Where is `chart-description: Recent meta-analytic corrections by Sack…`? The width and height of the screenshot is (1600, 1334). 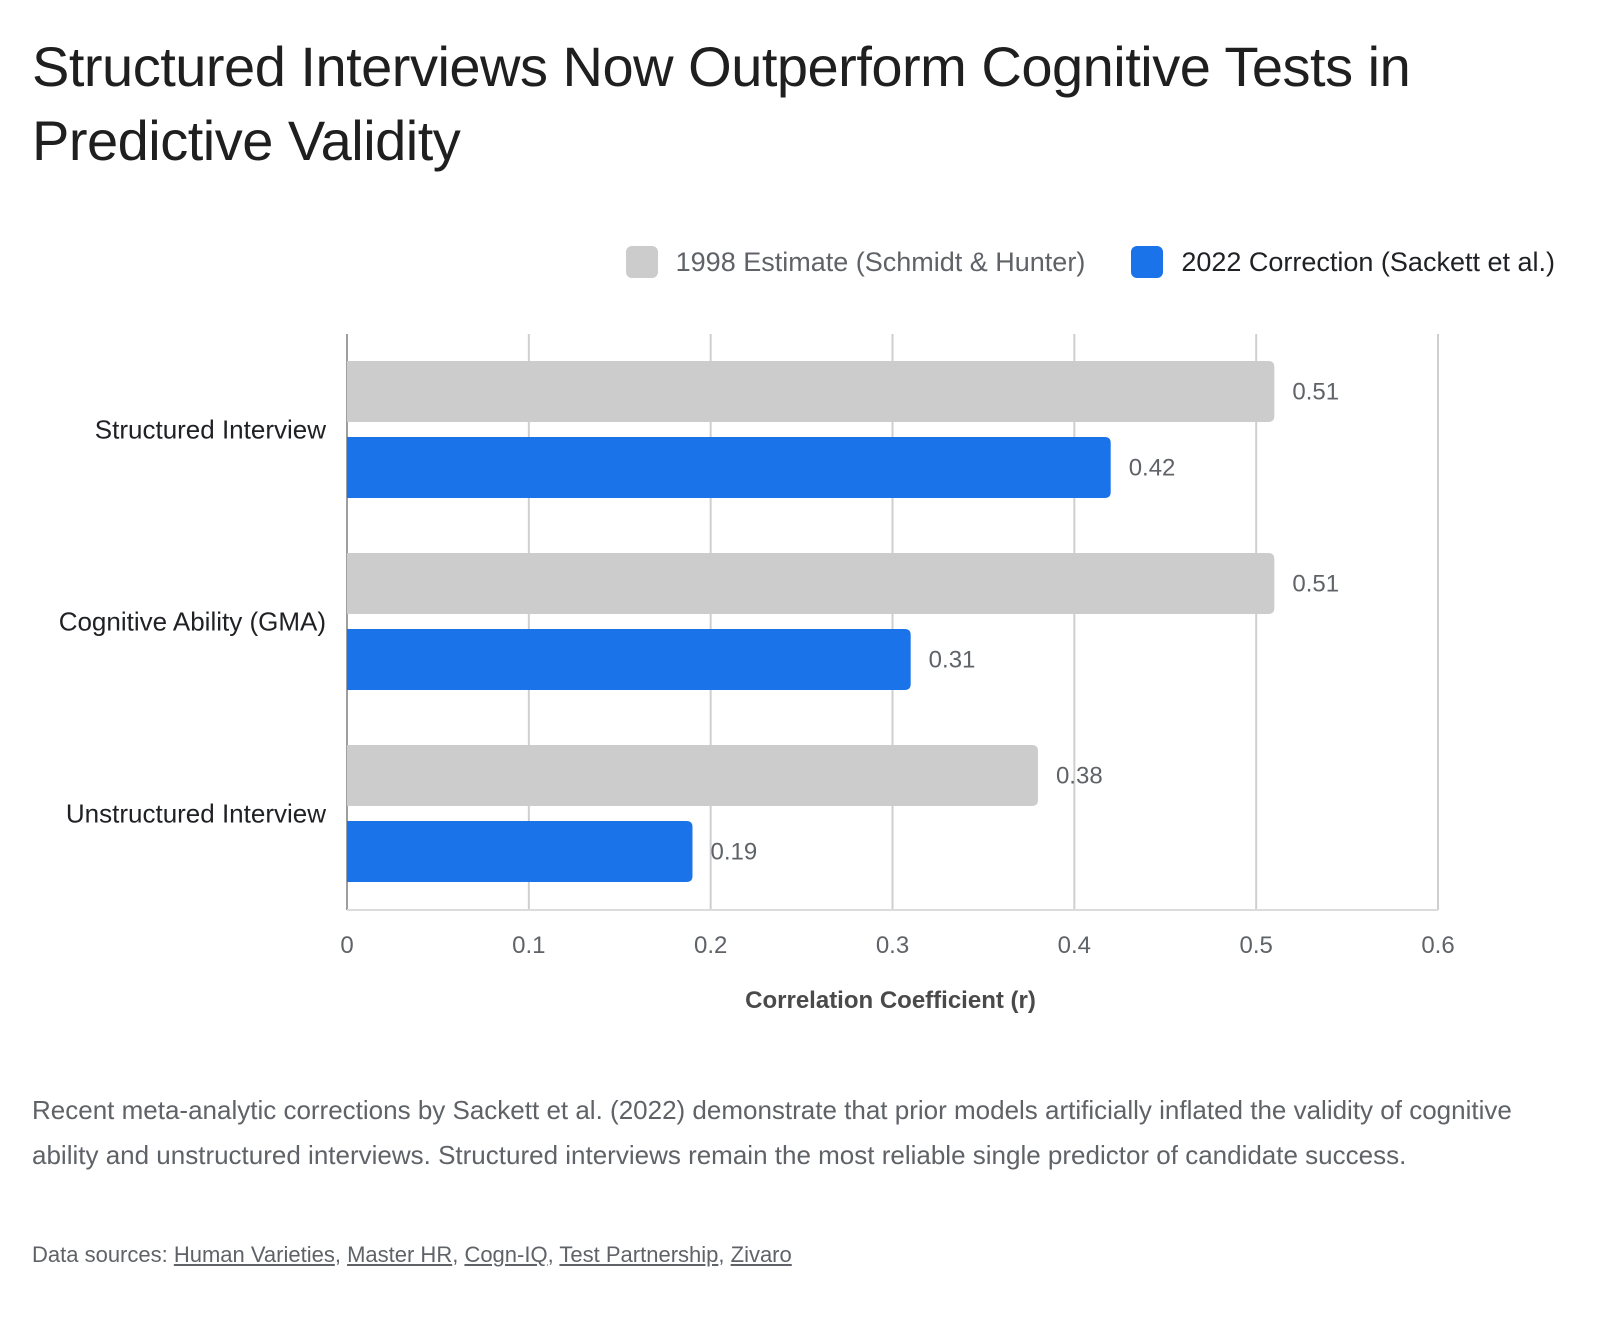
chart-description: Recent meta-analytic corrections by Sack… is located at coordinates (772, 1132).